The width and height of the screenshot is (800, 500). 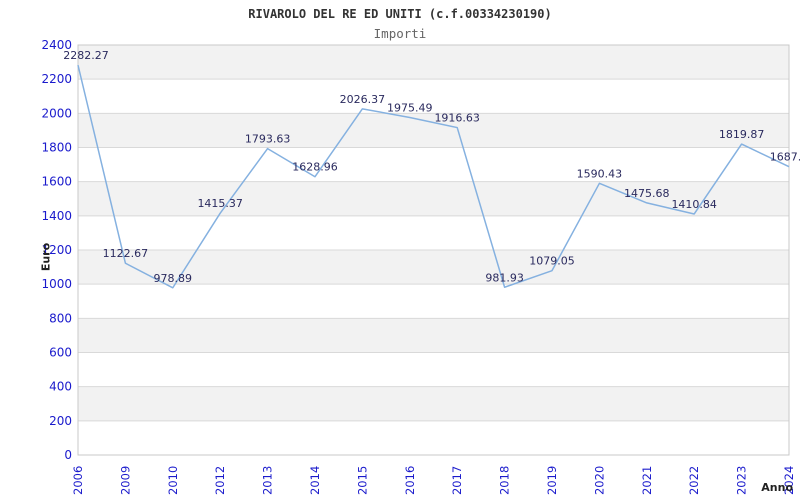 What do you see at coordinates (742, 480) in the screenshot?
I see `x-tick-label: 2023` at bounding box center [742, 480].